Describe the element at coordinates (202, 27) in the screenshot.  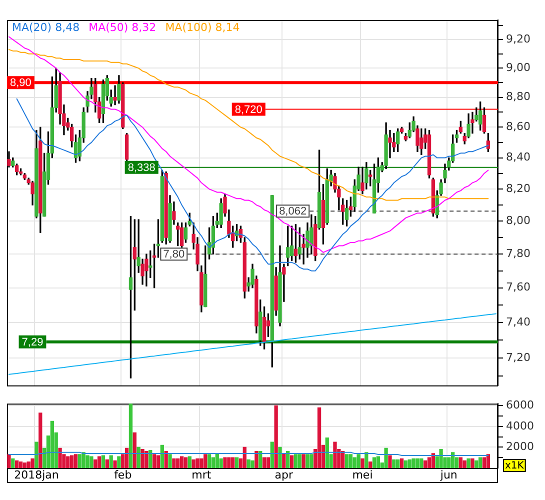
I see `text: MA(100) 8,14` at that location.